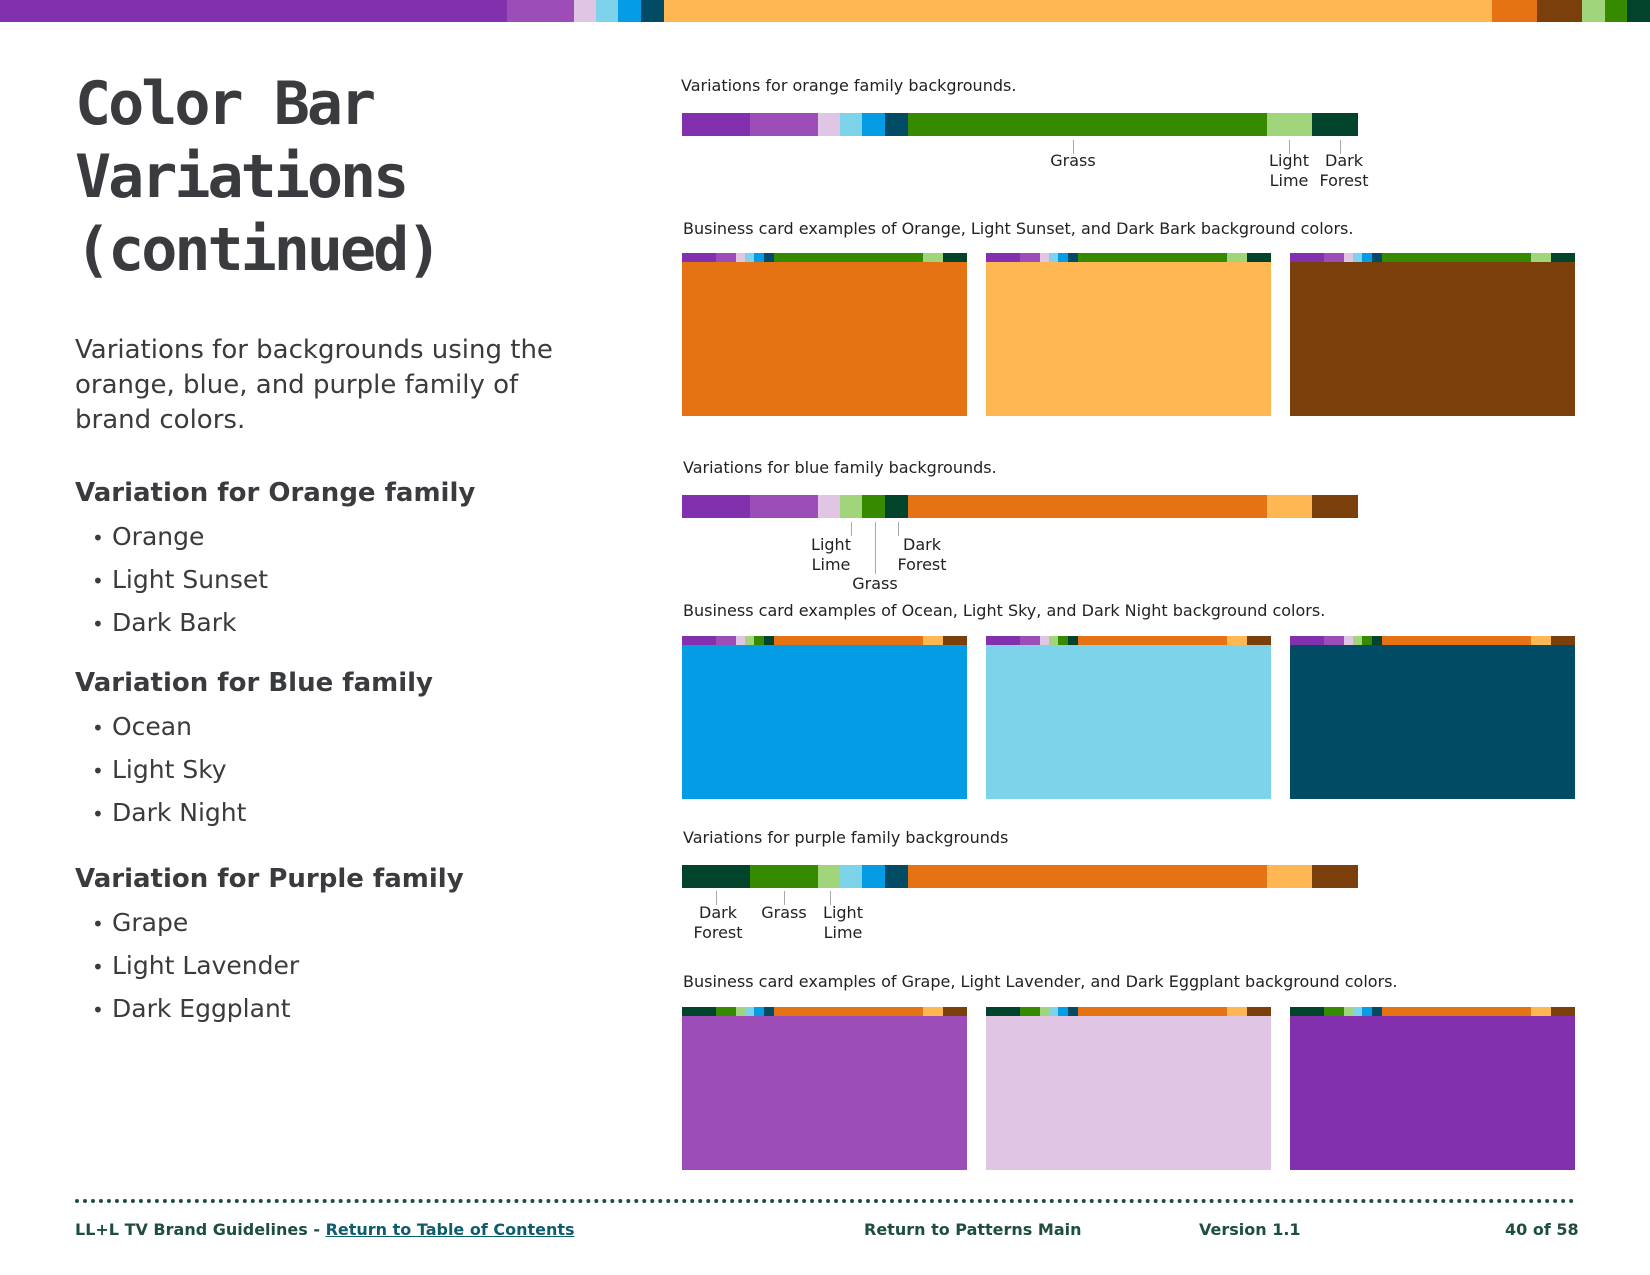  What do you see at coordinates (275, 493) in the screenshot?
I see `orange-family-heading: Variation for Orange family` at bounding box center [275, 493].